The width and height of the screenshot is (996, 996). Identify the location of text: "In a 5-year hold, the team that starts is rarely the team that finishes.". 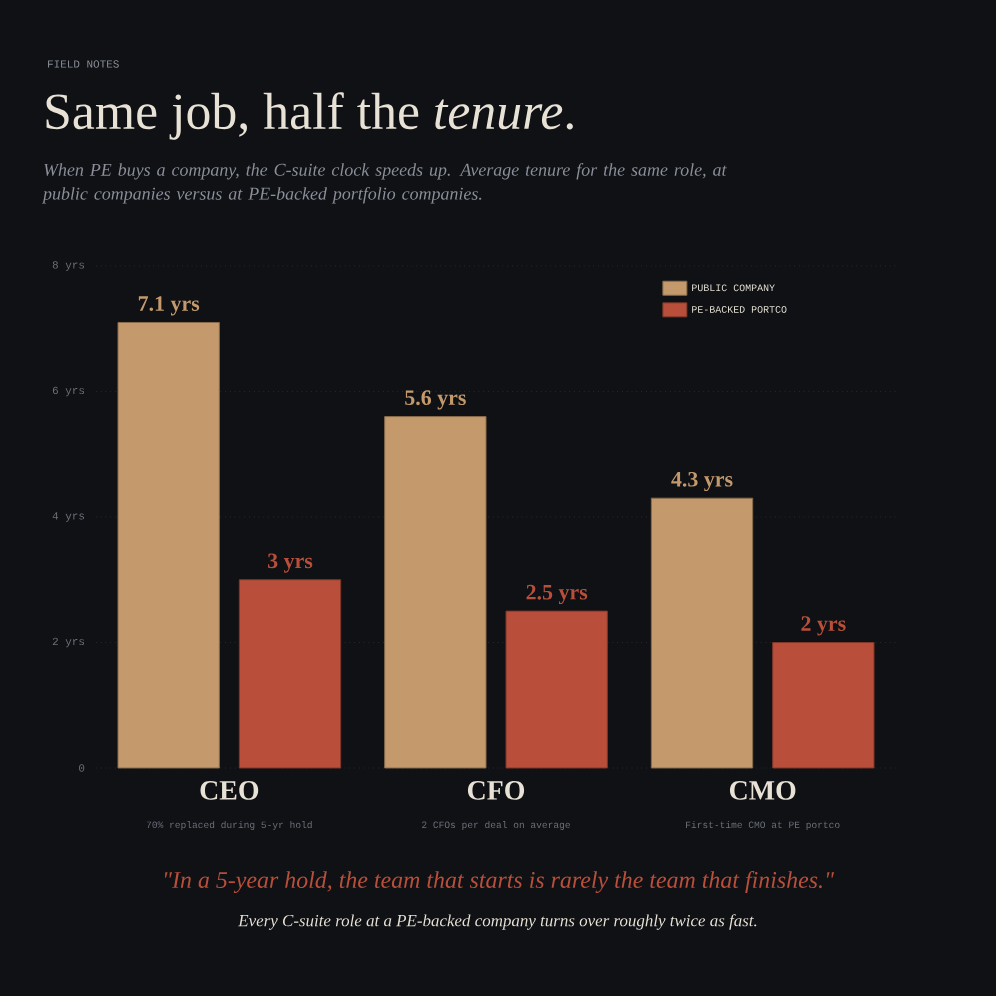
(500, 881).